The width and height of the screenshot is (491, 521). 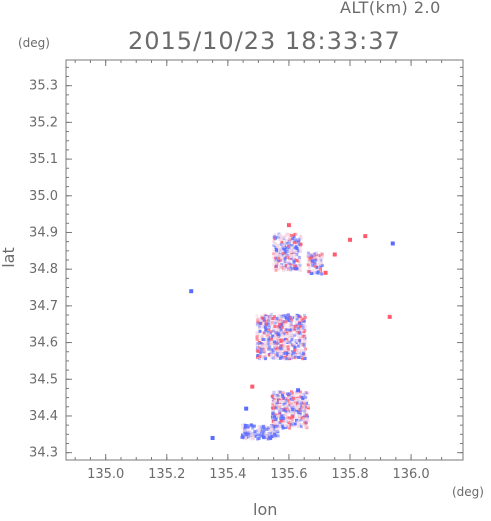 I want to click on y-tick-label: 34.5, so click(x=43, y=379).